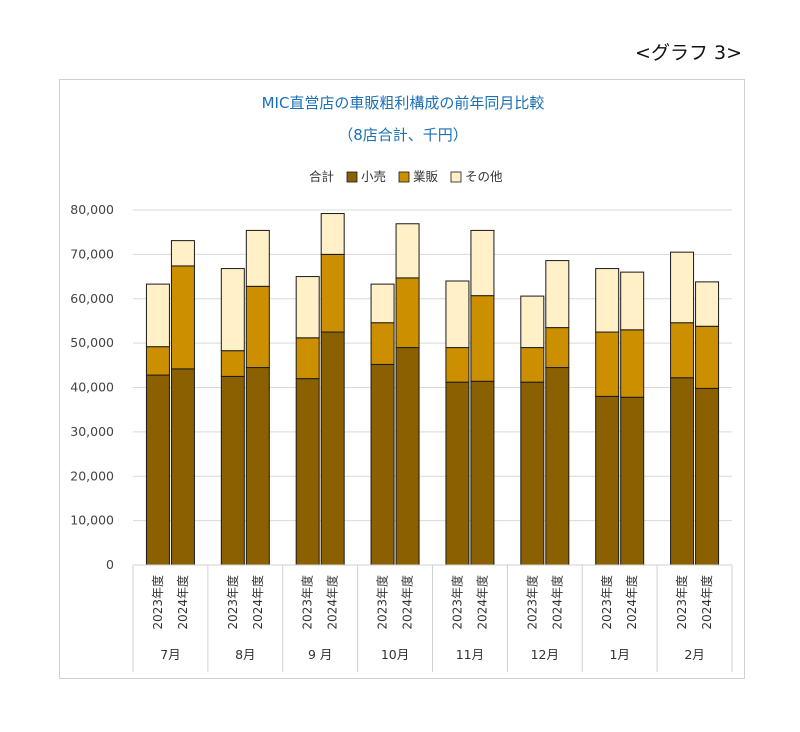  Describe the element at coordinates (110, 564) in the screenshot. I see `y-tick-label: 0` at that location.